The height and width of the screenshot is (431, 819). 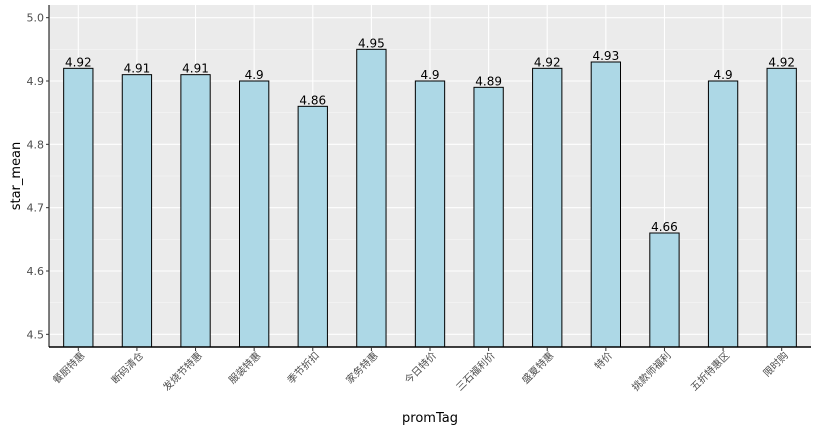 I want to click on x-tick-label: 特价, so click(x=603, y=361).